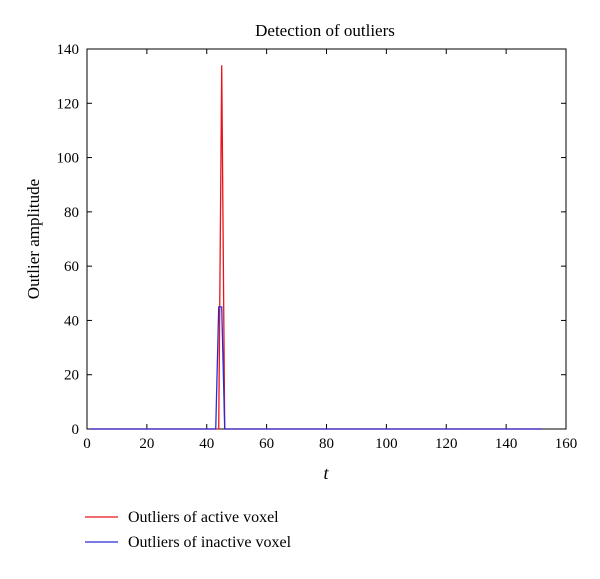  I want to click on x-tick-label: 0, so click(87, 444).